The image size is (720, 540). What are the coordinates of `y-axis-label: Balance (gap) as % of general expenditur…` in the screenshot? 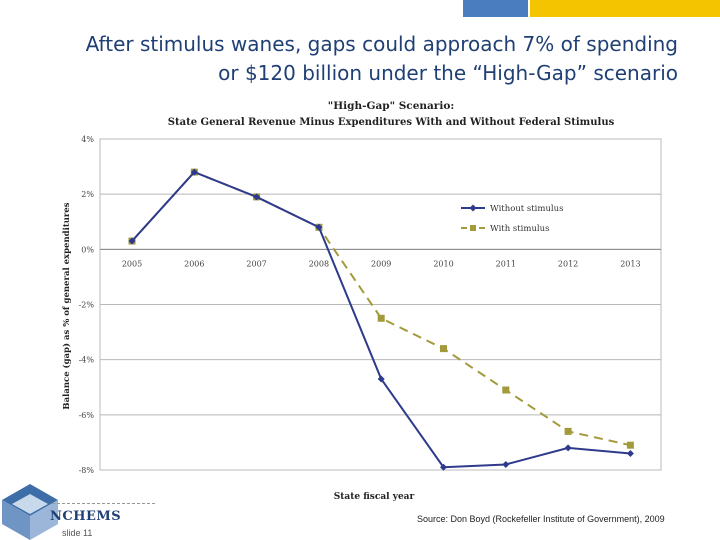 It's located at (66, 305).